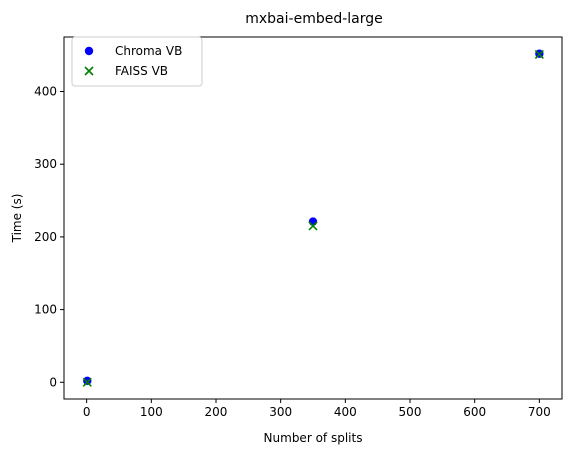 The image size is (571, 455). What do you see at coordinates (45, 310) in the screenshot?
I see `y-tick-label: 100` at bounding box center [45, 310].